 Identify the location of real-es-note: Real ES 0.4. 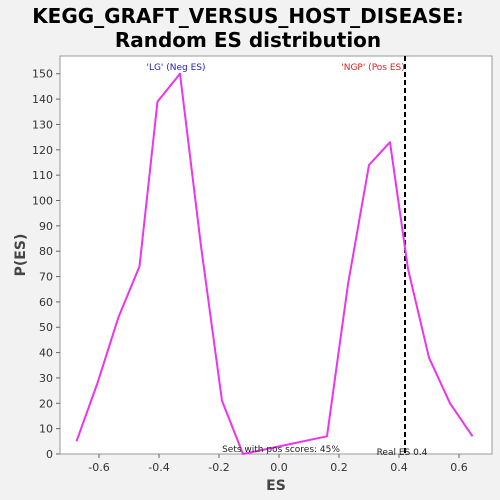
(402, 453).